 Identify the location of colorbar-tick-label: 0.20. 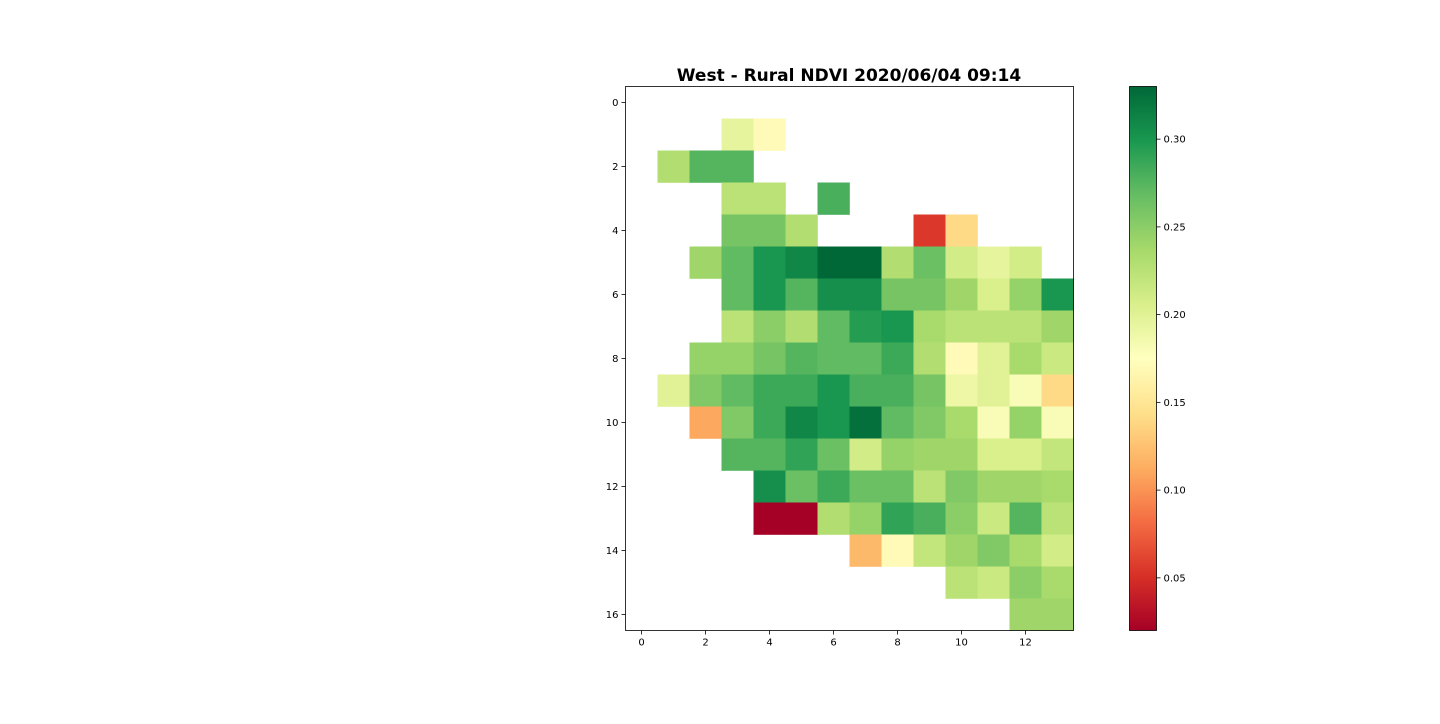
(1175, 315).